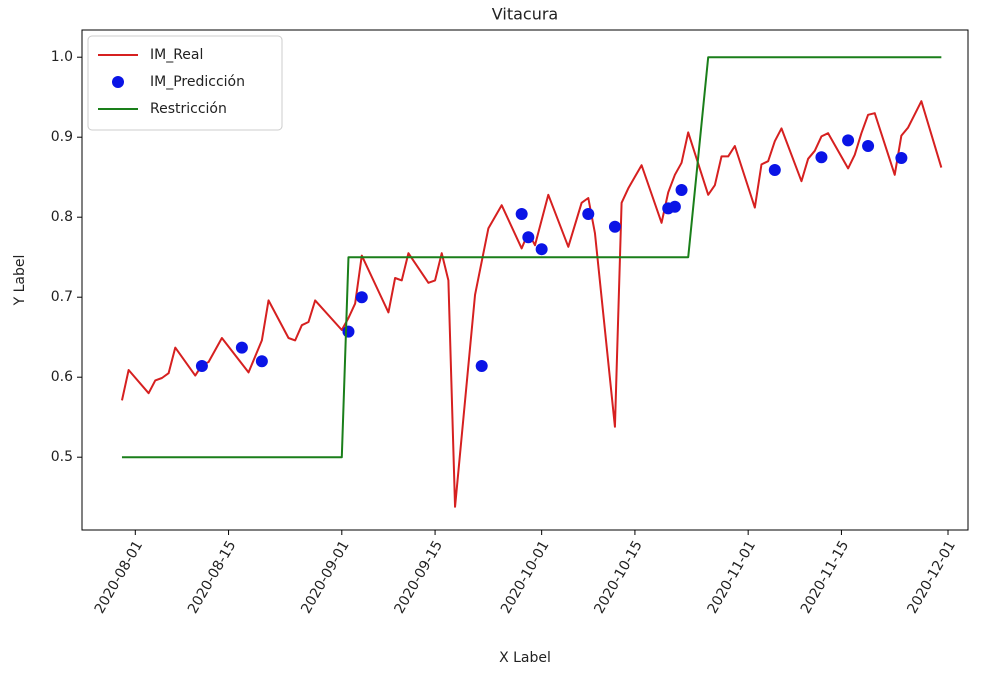 Image resolution: width=987 pixels, height=673 pixels. I want to click on x-axis-label: X Label, so click(525, 658).